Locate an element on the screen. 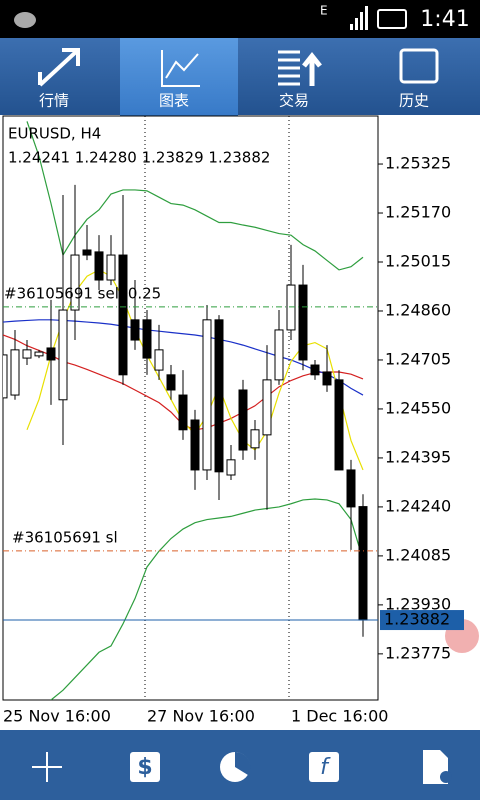 This screenshot has width=480, height=800. y-tick-label: 1.24550 is located at coordinates (418, 407).